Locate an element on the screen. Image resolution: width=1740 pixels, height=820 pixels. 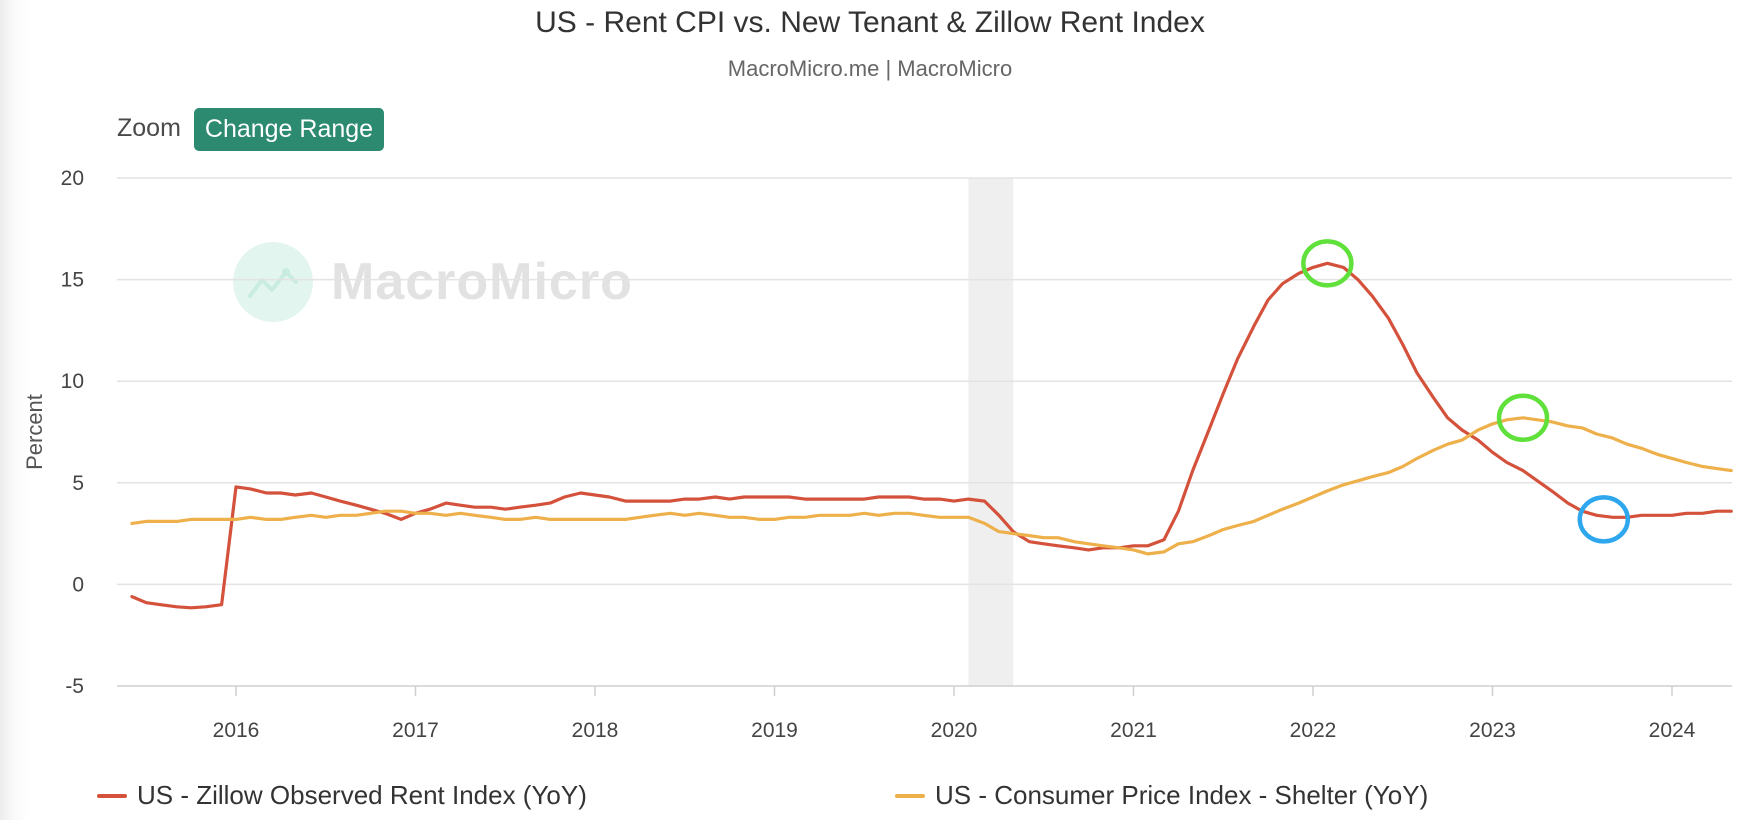
legend-item-zillow: US - Zillow Observed Rent Index (YoY) is located at coordinates (342, 795).